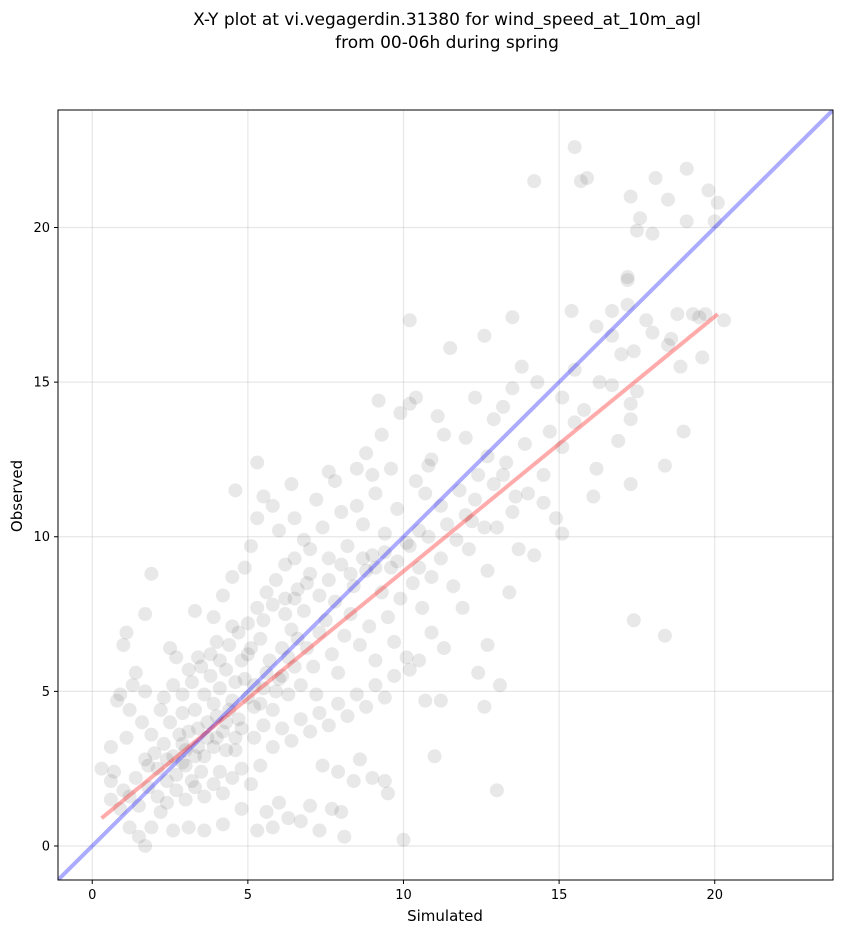 The image size is (843, 934). What do you see at coordinates (41, 383) in the screenshot?
I see `y-tick-label: 15` at bounding box center [41, 383].